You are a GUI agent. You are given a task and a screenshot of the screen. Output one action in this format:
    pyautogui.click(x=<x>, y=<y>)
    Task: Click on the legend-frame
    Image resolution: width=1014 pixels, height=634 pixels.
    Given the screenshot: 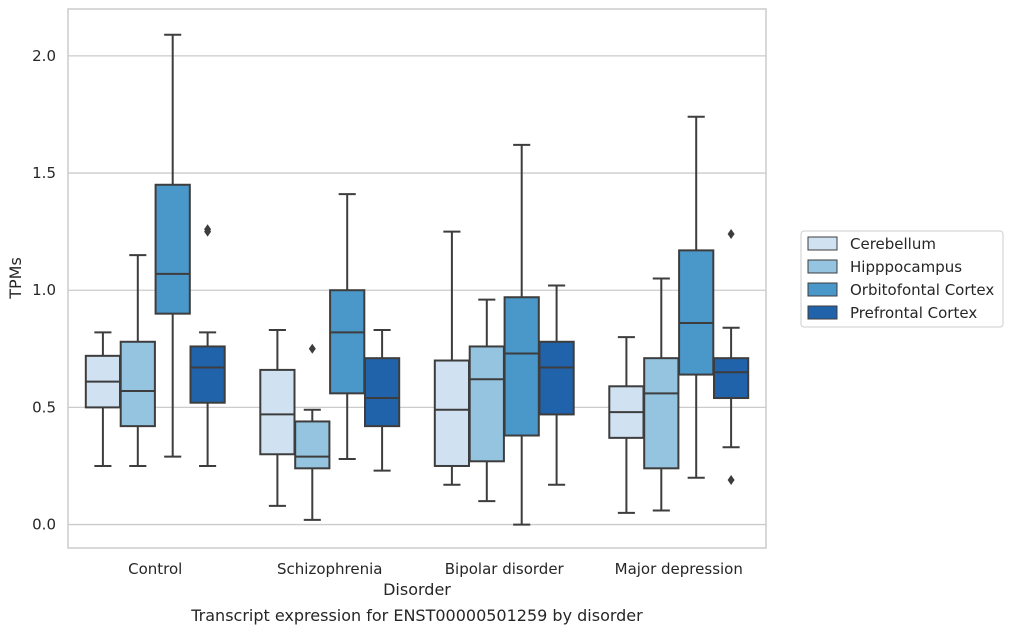 What is the action you would take?
    pyautogui.click(x=902, y=279)
    